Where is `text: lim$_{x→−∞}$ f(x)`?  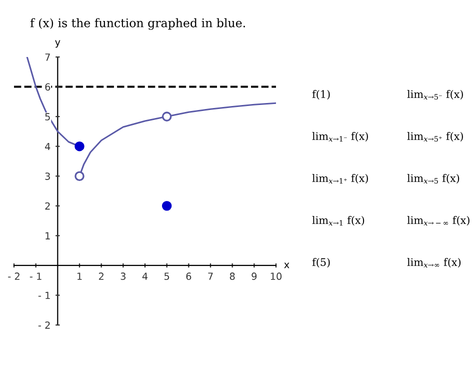
text: lim$_{x→−∞}$ f(x) is located at coordinates (438, 221).